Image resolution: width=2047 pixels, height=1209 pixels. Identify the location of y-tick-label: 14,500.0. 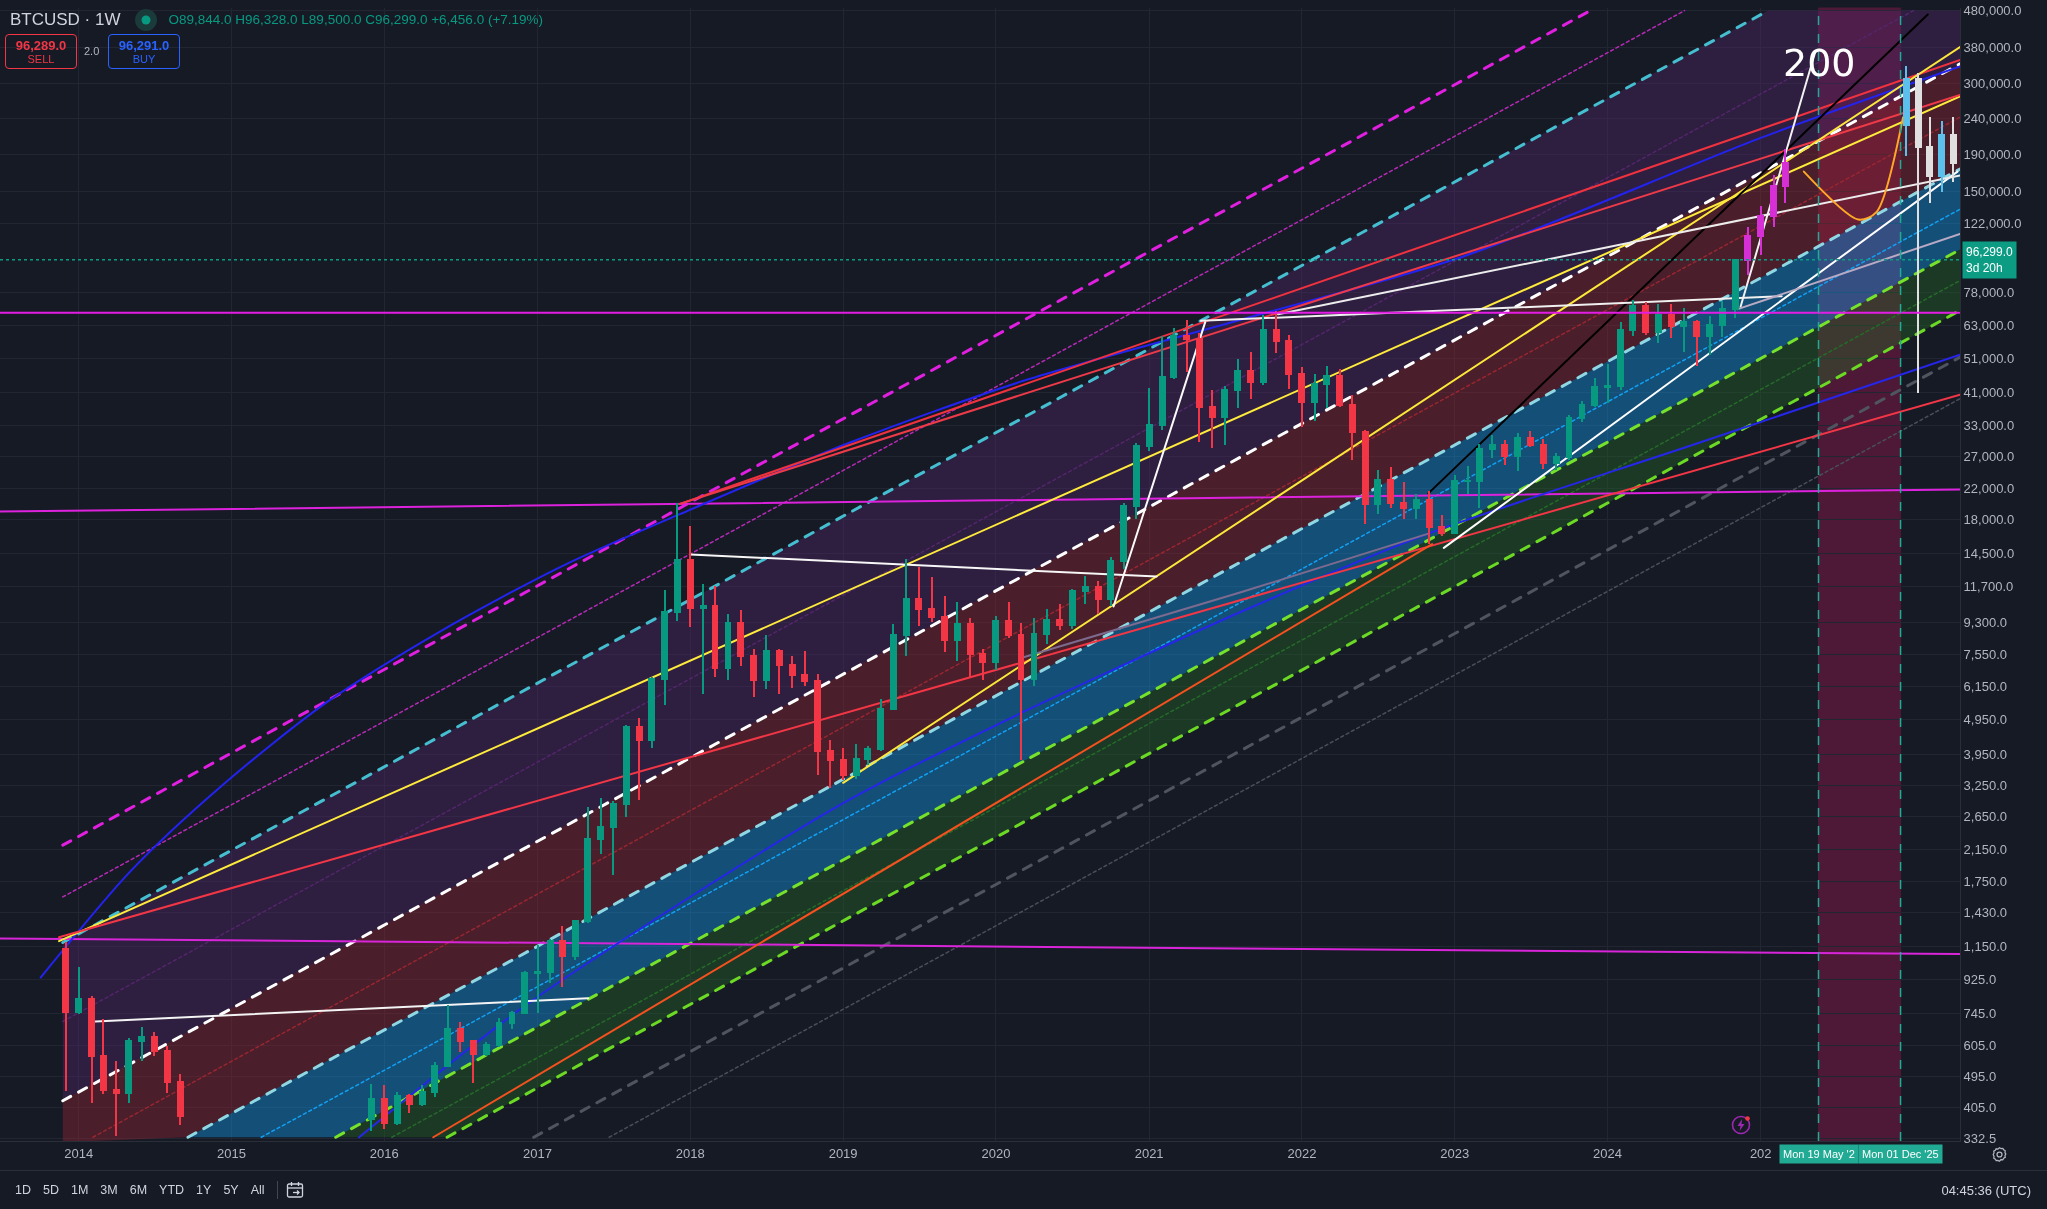
(1989, 553).